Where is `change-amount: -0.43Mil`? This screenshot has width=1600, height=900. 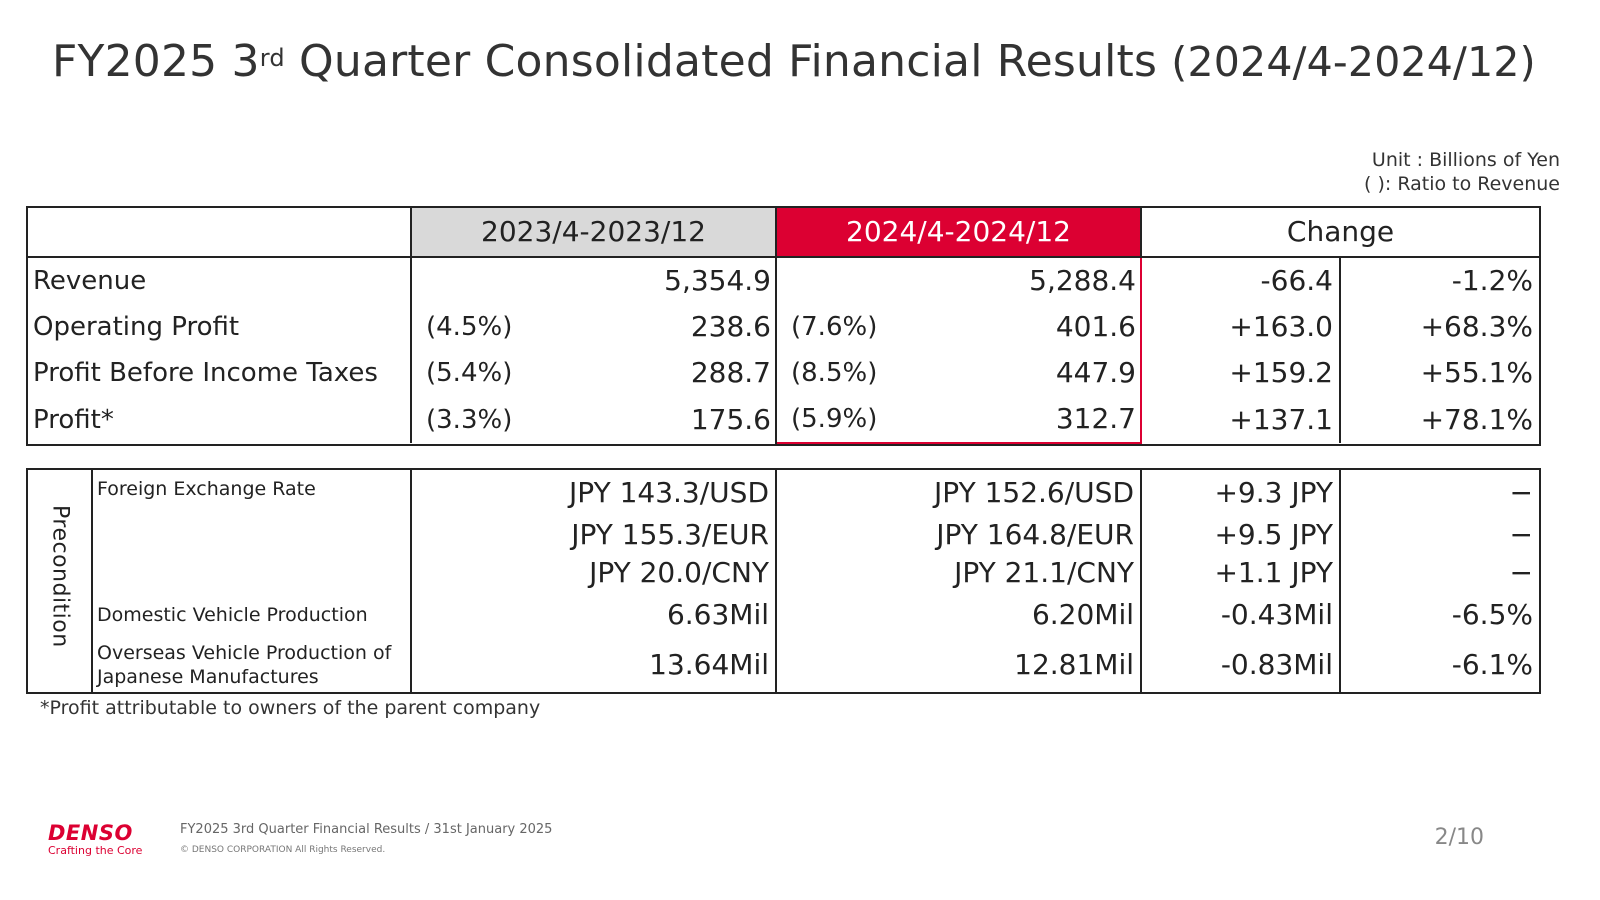
change-amount: -0.43Mil is located at coordinates (1241, 615).